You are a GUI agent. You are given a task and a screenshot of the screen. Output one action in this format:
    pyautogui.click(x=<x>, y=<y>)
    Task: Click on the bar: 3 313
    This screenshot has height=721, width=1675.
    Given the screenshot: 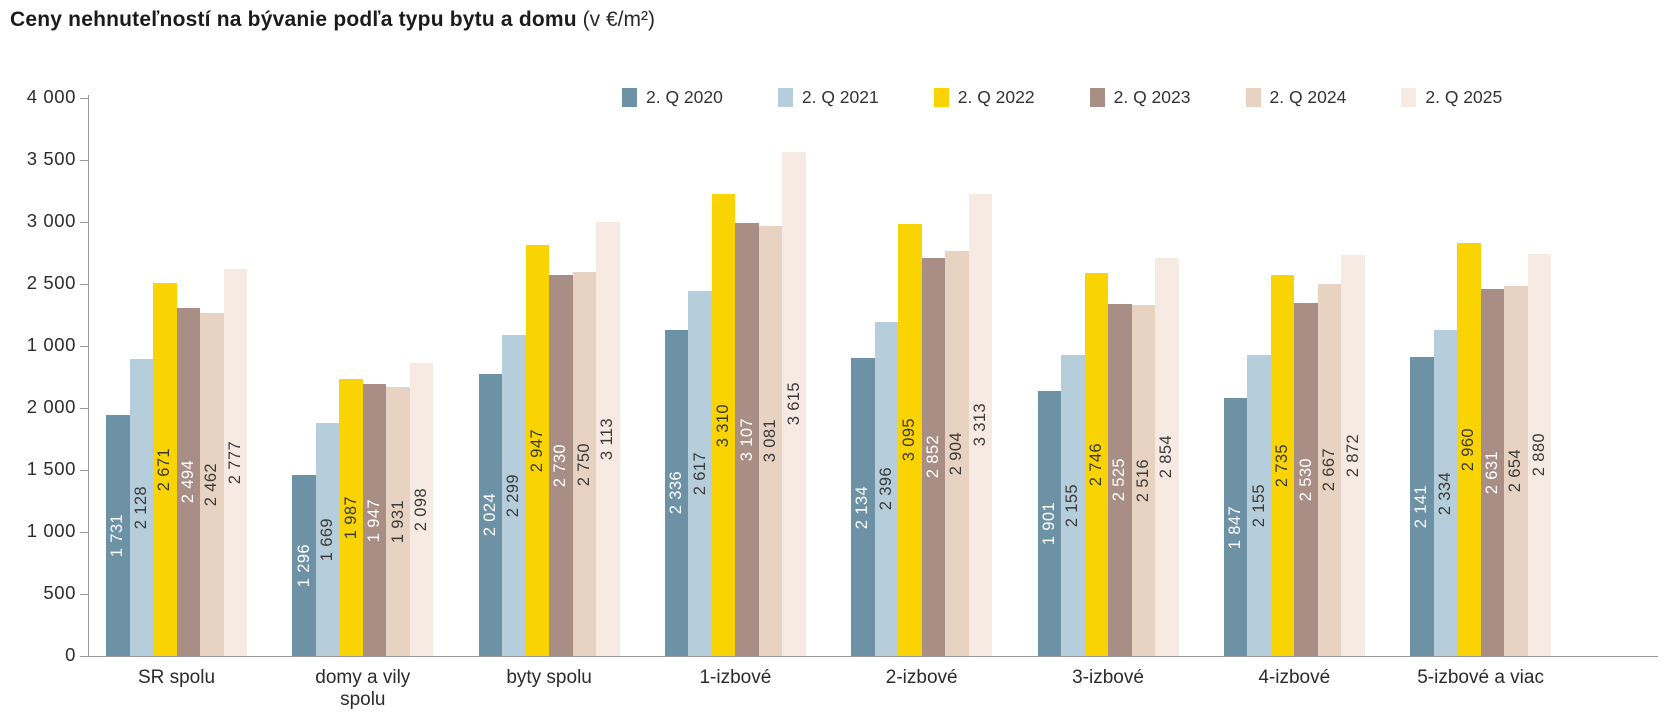 What is the action you would take?
    pyautogui.click(x=980, y=424)
    